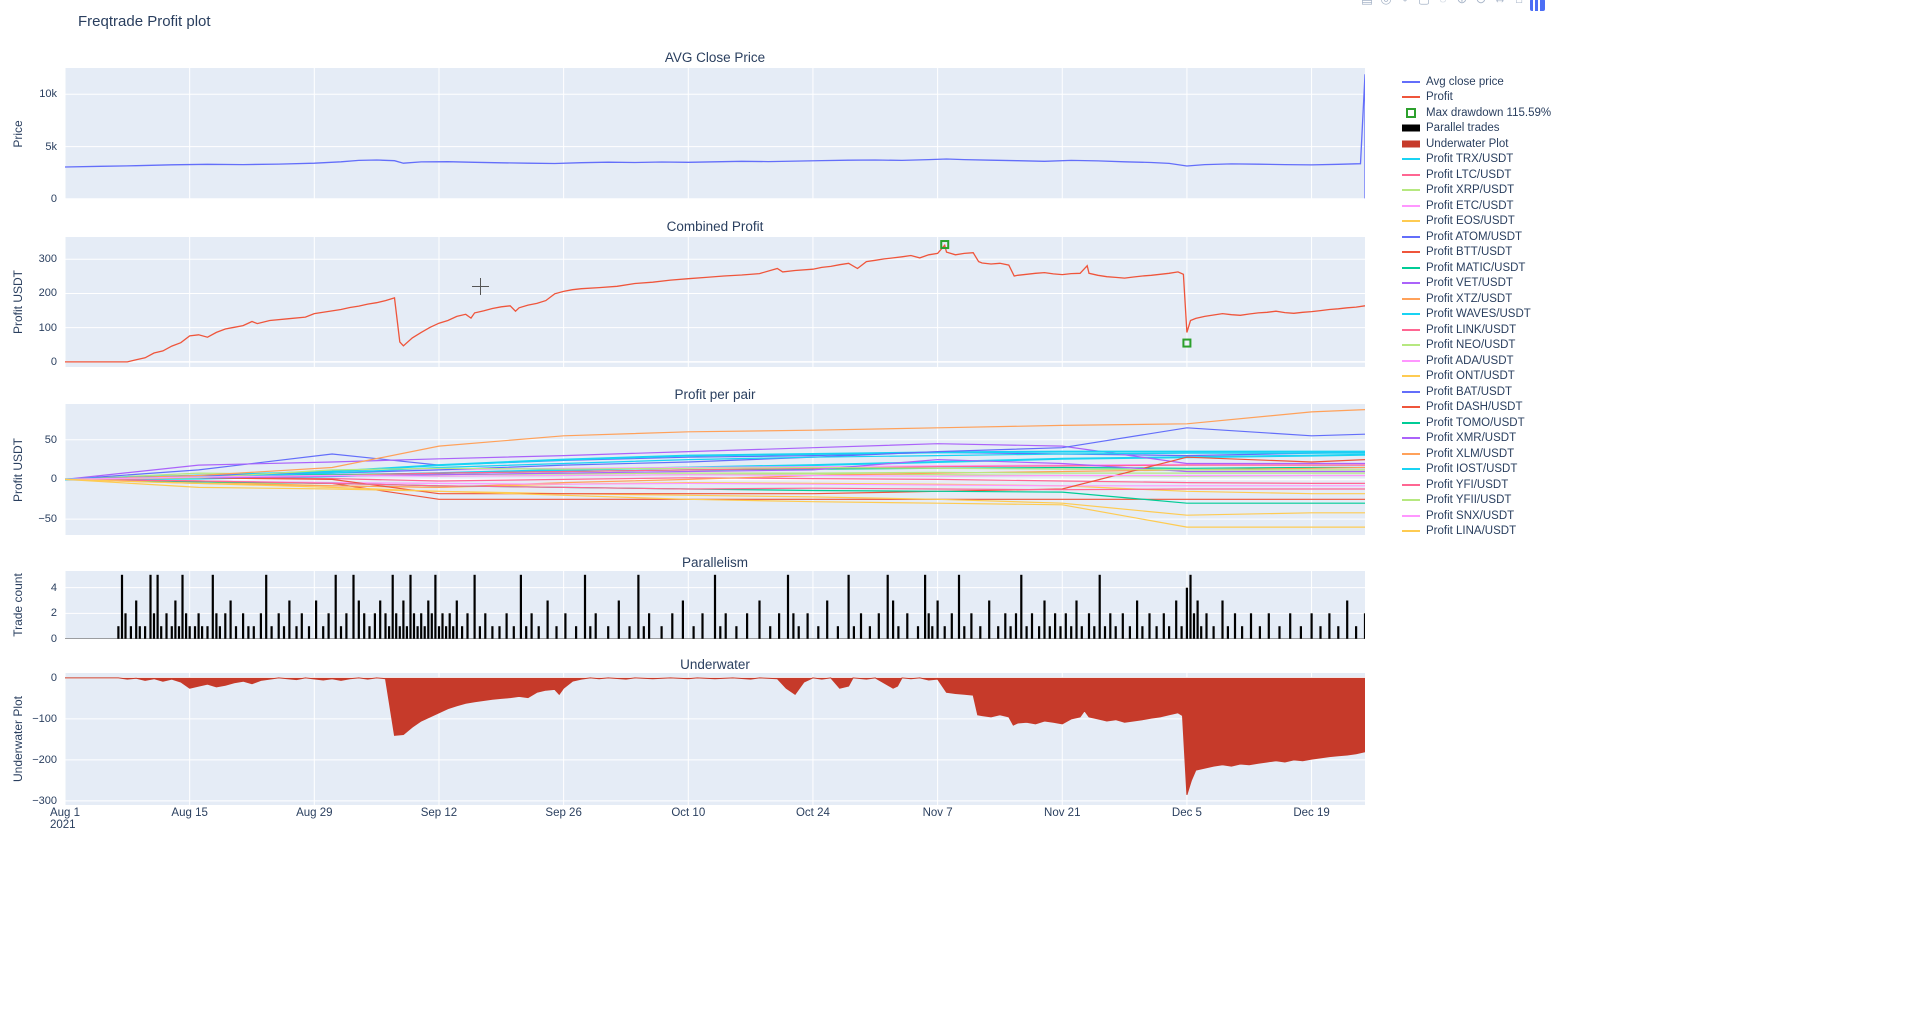  What do you see at coordinates (1487, 284) in the screenshot?
I see `legend-item: Profit VET/USDT` at bounding box center [1487, 284].